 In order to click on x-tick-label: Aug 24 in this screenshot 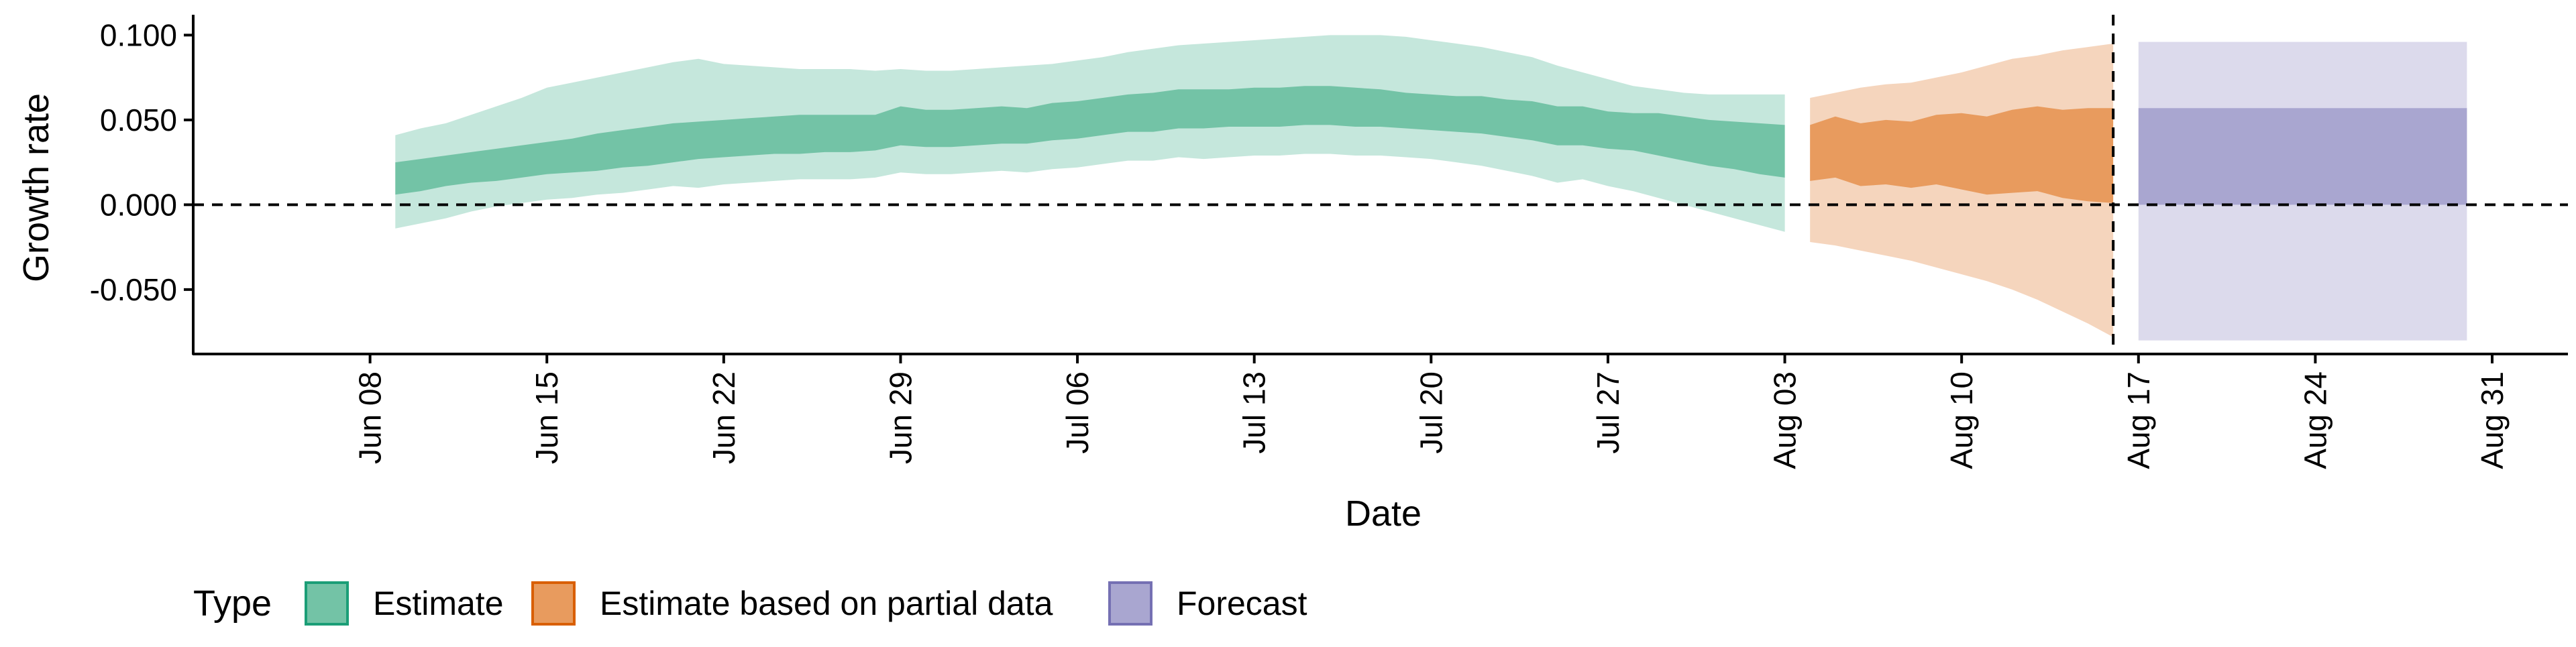, I will do `click(2315, 420)`.